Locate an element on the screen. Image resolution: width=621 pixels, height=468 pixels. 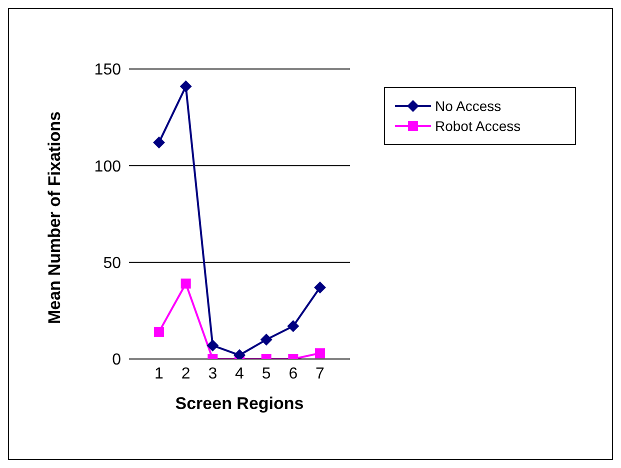
x-tick-label: 6 is located at coordinates (293, 373).